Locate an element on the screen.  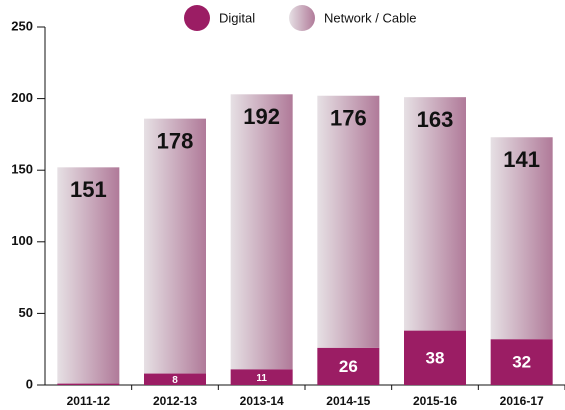
y-tick-label: 100 is located at coordinates (22, 240).